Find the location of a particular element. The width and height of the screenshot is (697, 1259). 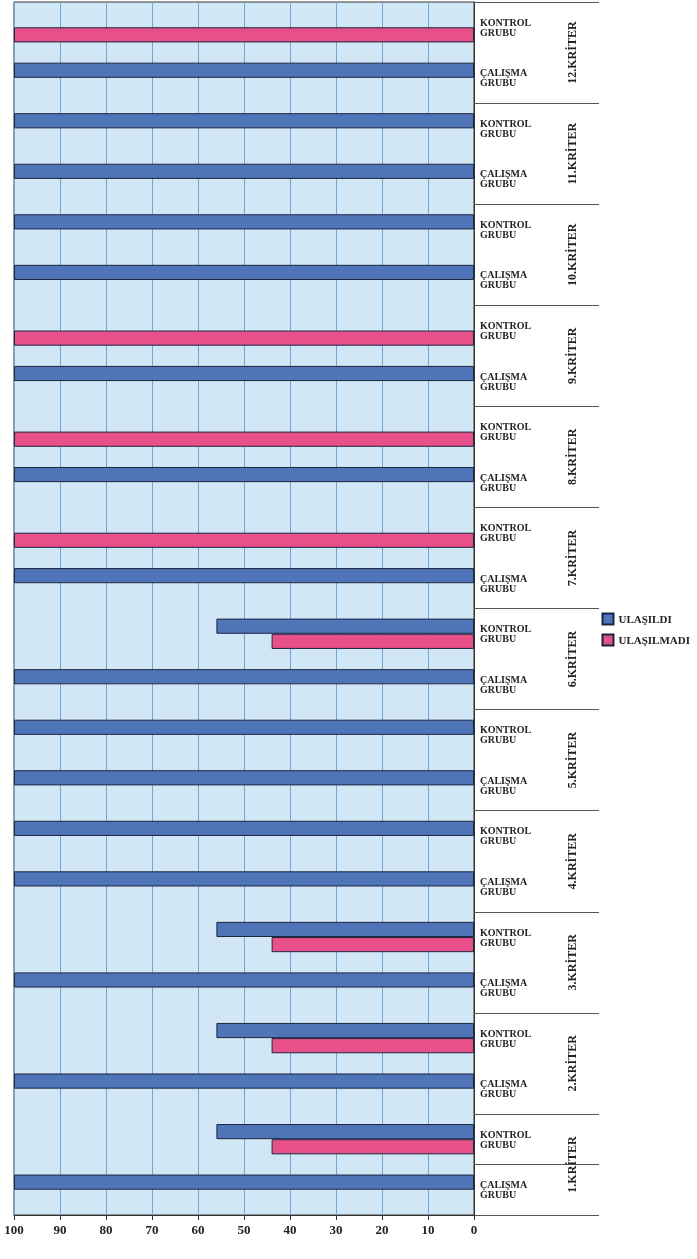

x-tick-label: 40 is located at coordinates (290, 1229).